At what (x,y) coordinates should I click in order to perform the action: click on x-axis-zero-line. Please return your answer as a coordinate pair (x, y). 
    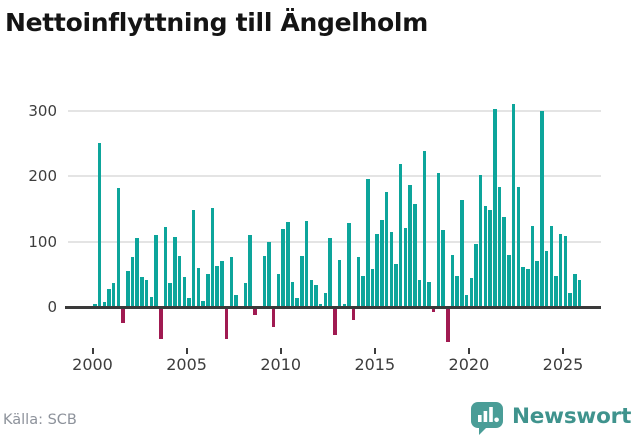
    Looking at the image, I should click on (333, 307).